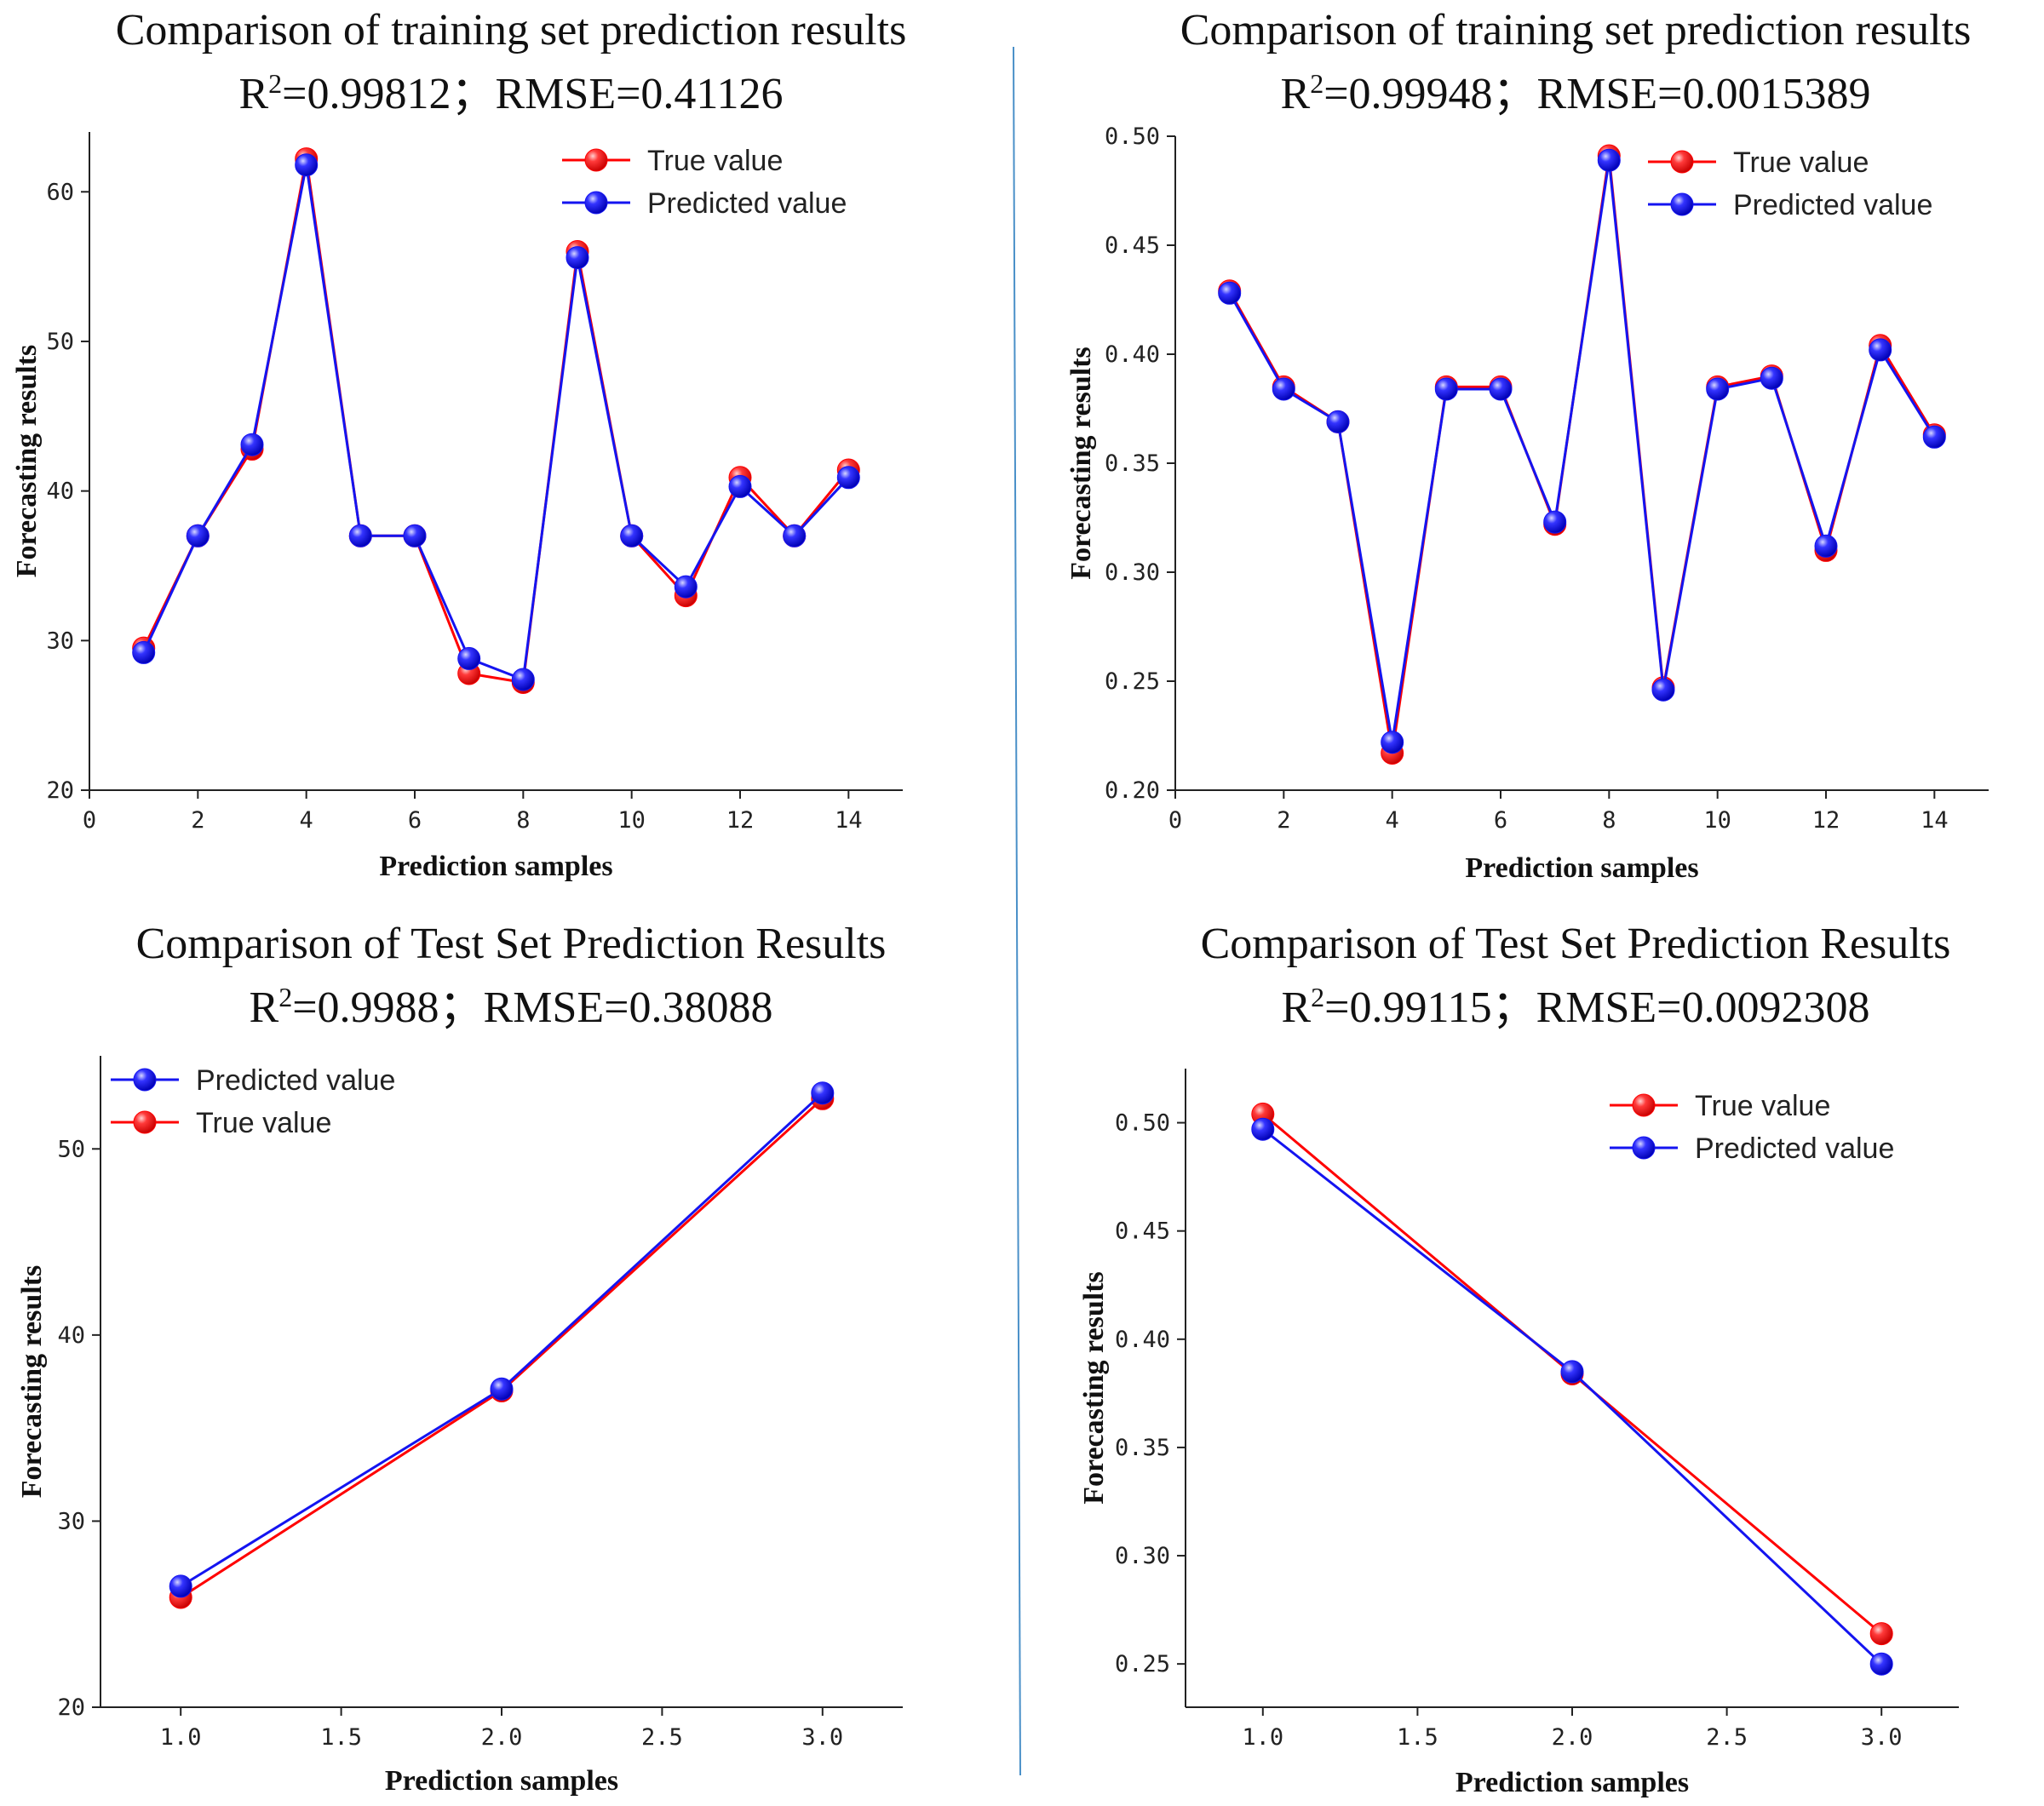  Describe the element at coordinates (1132, 246) in the screenshot. I see `y-tick-label: 0.45` at that location.